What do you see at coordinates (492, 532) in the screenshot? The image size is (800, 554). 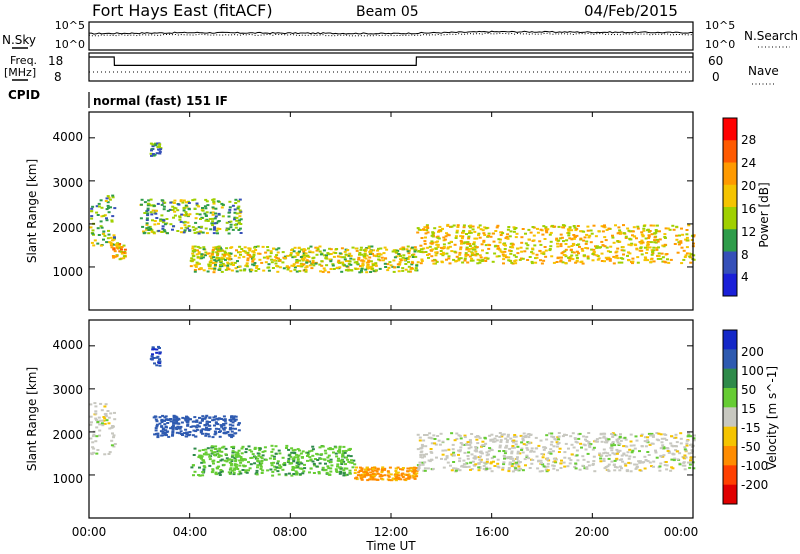 I see `x-tick-1600: 16:00` at bounding box center [492, 532].